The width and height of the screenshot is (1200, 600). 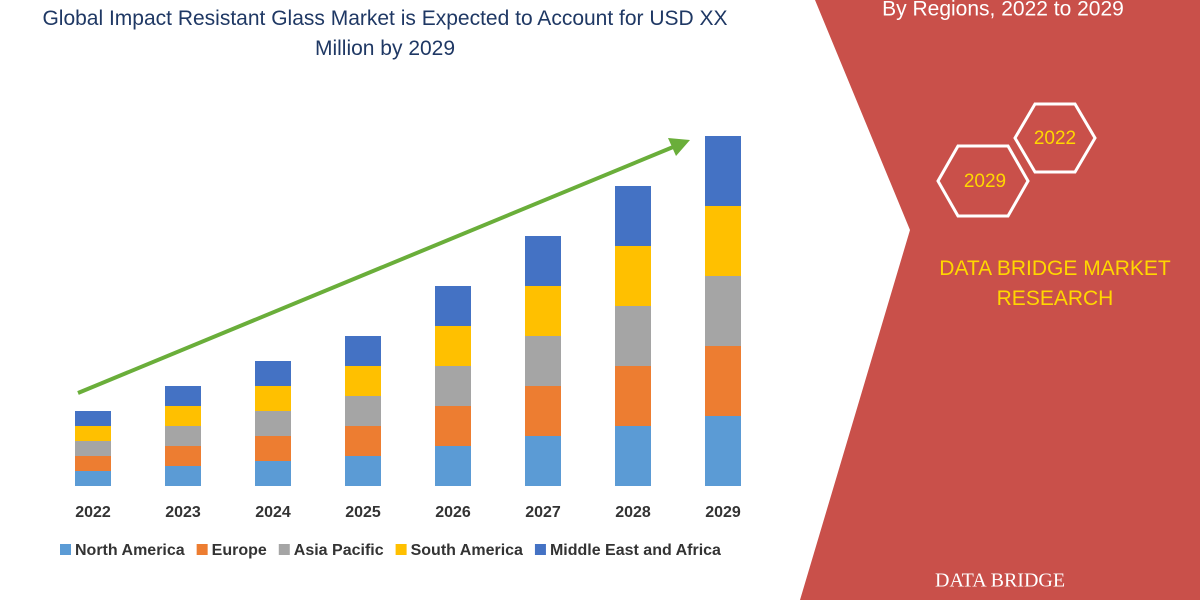 What do you see at coordinates (183, 512) in the screenshot?
I see `x-tick-label: 2023` at bounding box center [183, 512].